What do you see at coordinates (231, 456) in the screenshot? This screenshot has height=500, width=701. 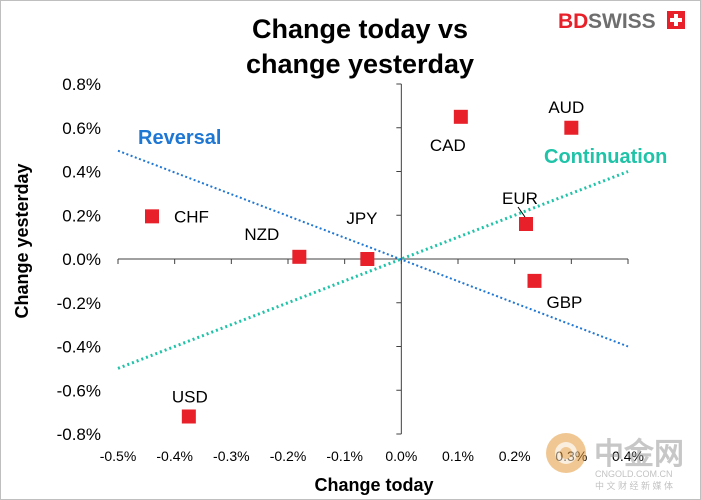 I see `x-tick-label: -0.3%` at bounding box center [231, 456].